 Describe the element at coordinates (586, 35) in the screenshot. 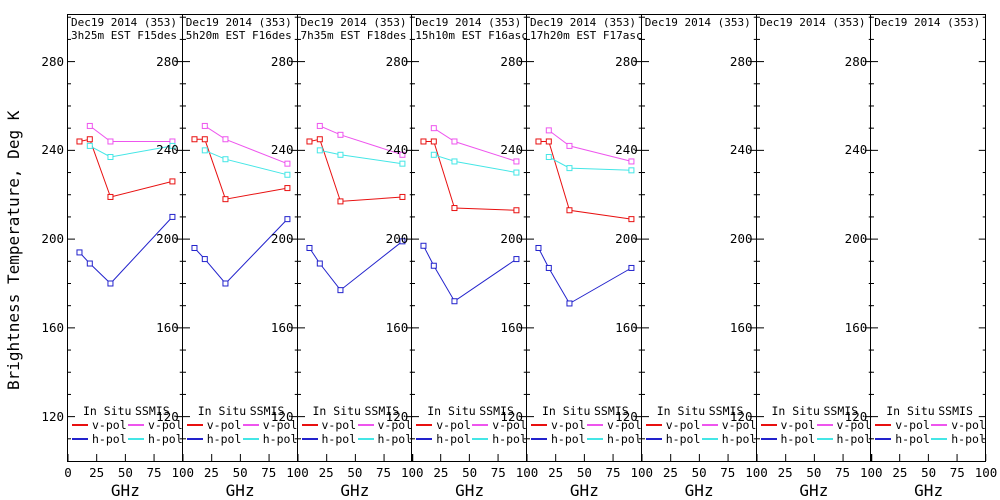

I see `panel-header-time-satellite: 17h20m EST F17asc` at that location.